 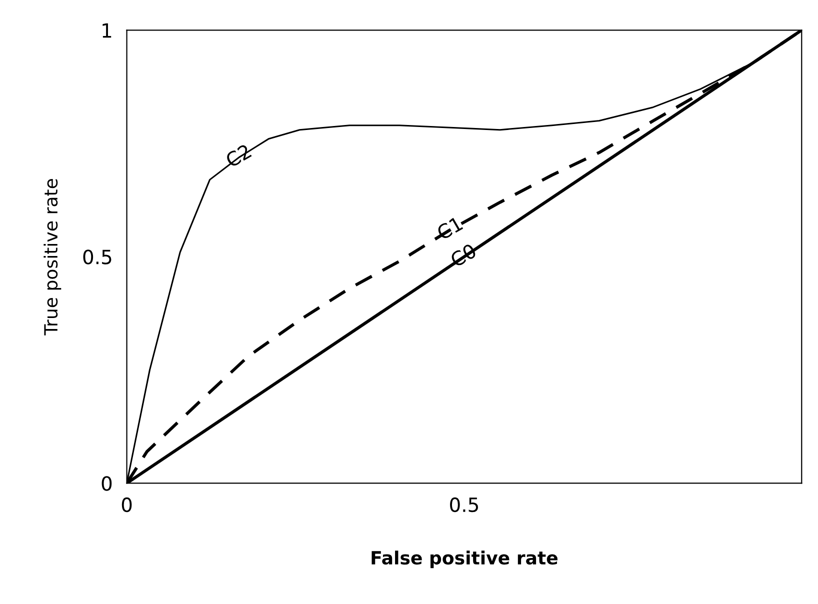 I want to click on annotation: C2, so click(x=238, y=156).